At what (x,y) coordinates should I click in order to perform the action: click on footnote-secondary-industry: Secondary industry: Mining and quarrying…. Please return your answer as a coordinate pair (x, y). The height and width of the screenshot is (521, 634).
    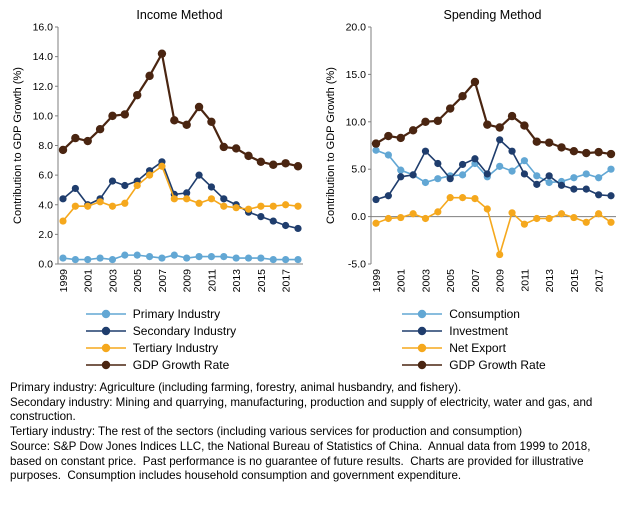
    Looking at the image, I should click on (303, 409).